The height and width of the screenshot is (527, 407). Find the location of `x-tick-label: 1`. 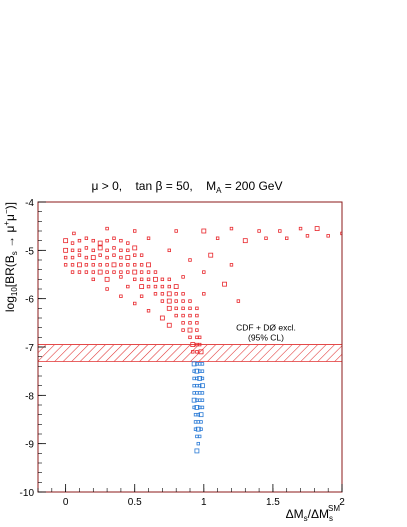

x-tick-label: 1 is located at coordinates (204, 502).